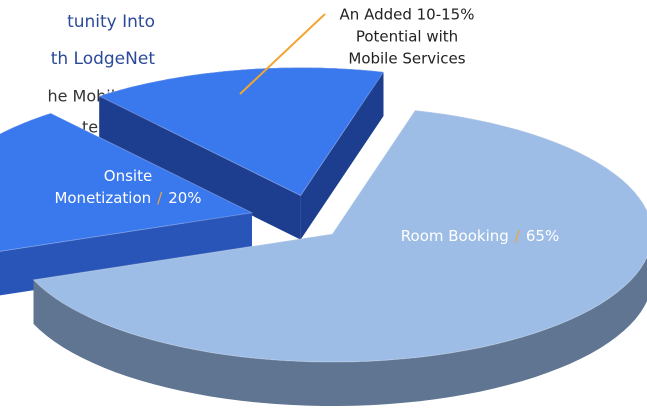 This screenshot has width=647, height=409. I want to click on slice-label: Monetization / 20%, so click(127, 198).